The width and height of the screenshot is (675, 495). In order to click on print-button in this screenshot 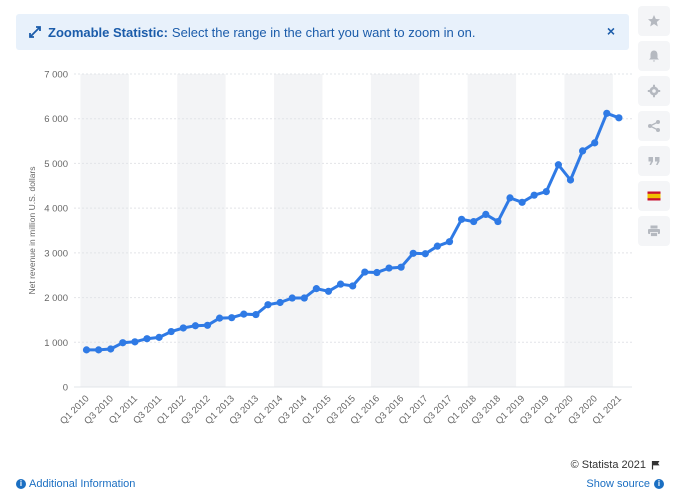, I will do `click(654, 231)`.